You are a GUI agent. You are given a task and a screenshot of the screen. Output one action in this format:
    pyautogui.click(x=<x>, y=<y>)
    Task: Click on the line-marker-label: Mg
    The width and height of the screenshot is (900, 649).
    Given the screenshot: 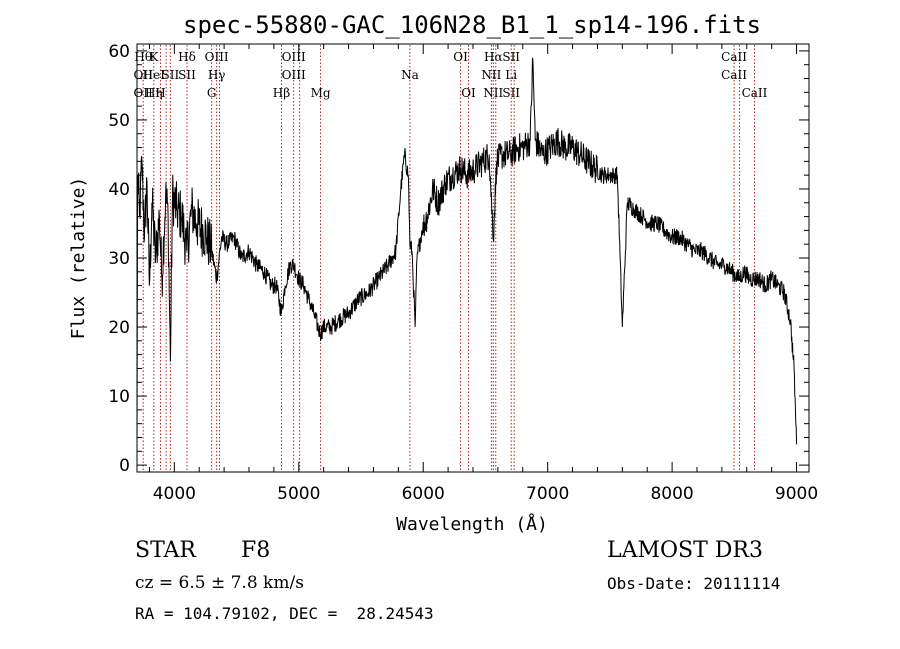 What is the action you would take?
    pyautogui.click(x=321, y=93)
    